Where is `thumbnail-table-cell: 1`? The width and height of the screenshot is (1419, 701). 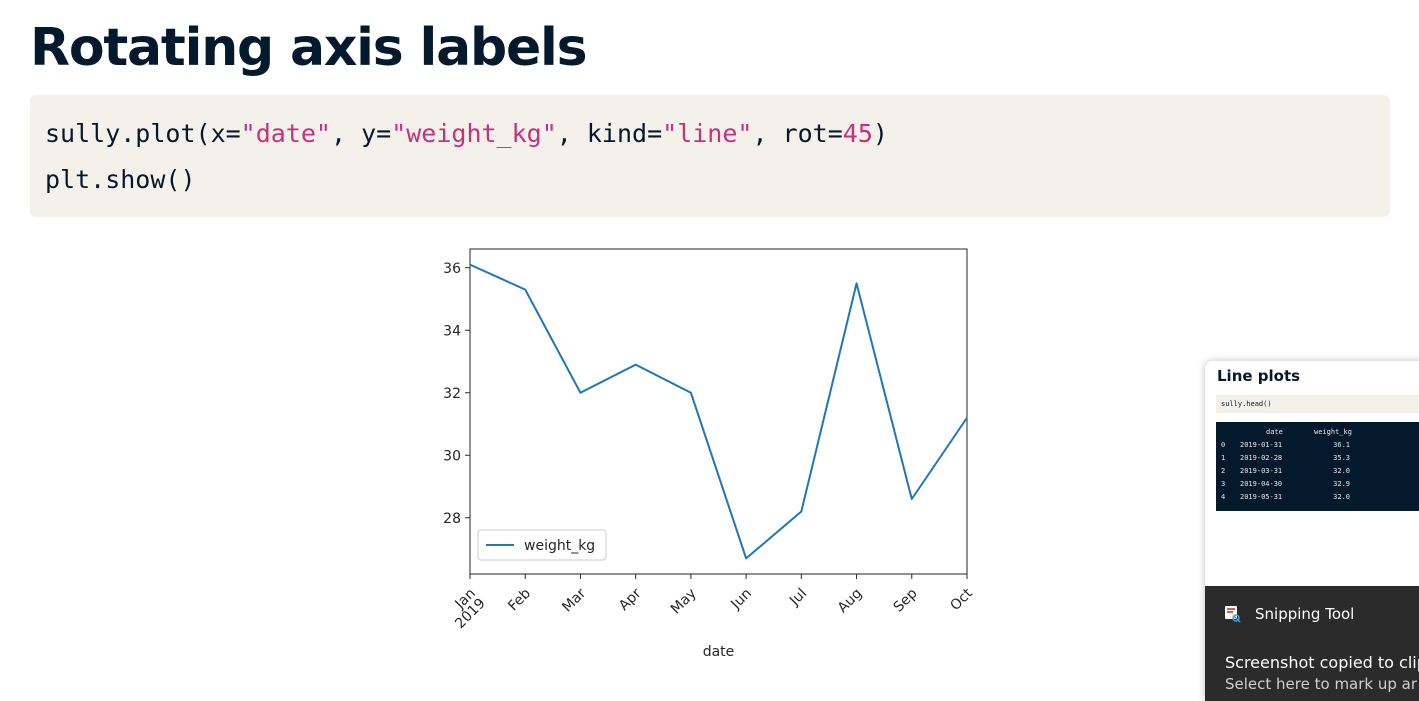 thumbnail-table-cell: 1 is located at coordinates (1223, 458).